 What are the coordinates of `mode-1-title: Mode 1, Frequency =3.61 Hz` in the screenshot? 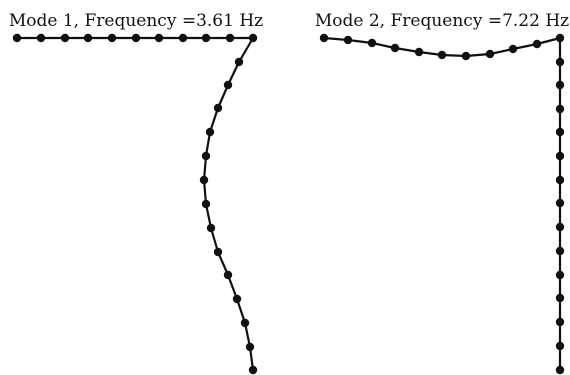 It's located at (136, 21).